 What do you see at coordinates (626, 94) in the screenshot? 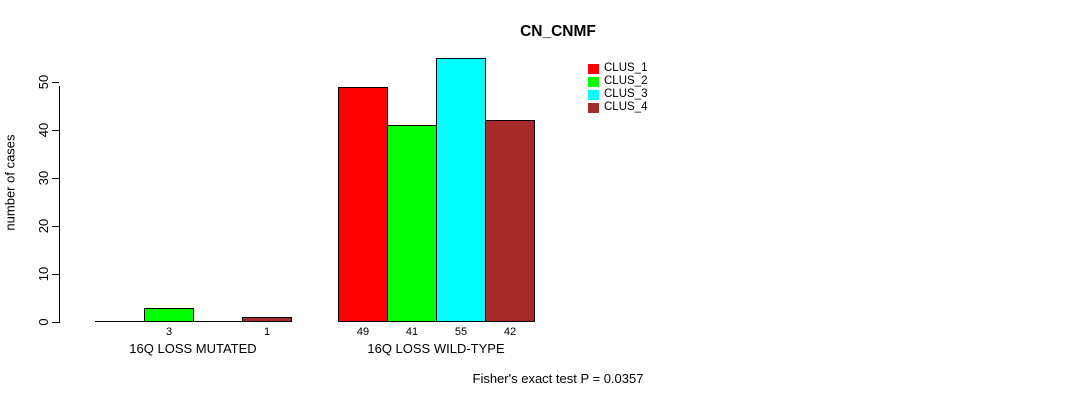
I see `legend-label: CLUS_3` at bounding box center [626, 94].